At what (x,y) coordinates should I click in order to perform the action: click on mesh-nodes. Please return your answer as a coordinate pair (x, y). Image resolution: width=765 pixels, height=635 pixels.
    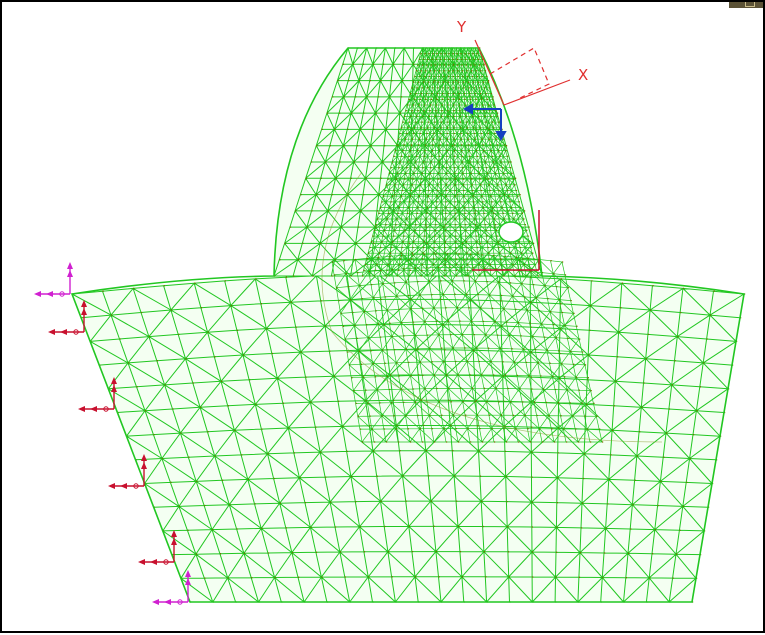
    Looking at the image, I should click on (468, 348).